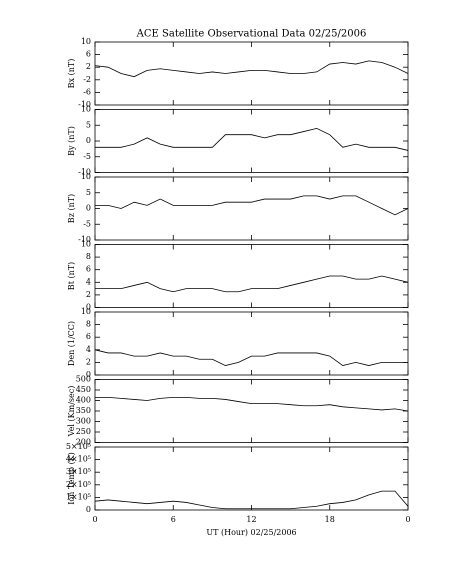 Image resolution: width=453 pixels, height=566 pixels. Describe the element at coordinates (87, 91) in the screenshot. I see `y-tick-label: -6` at that location.